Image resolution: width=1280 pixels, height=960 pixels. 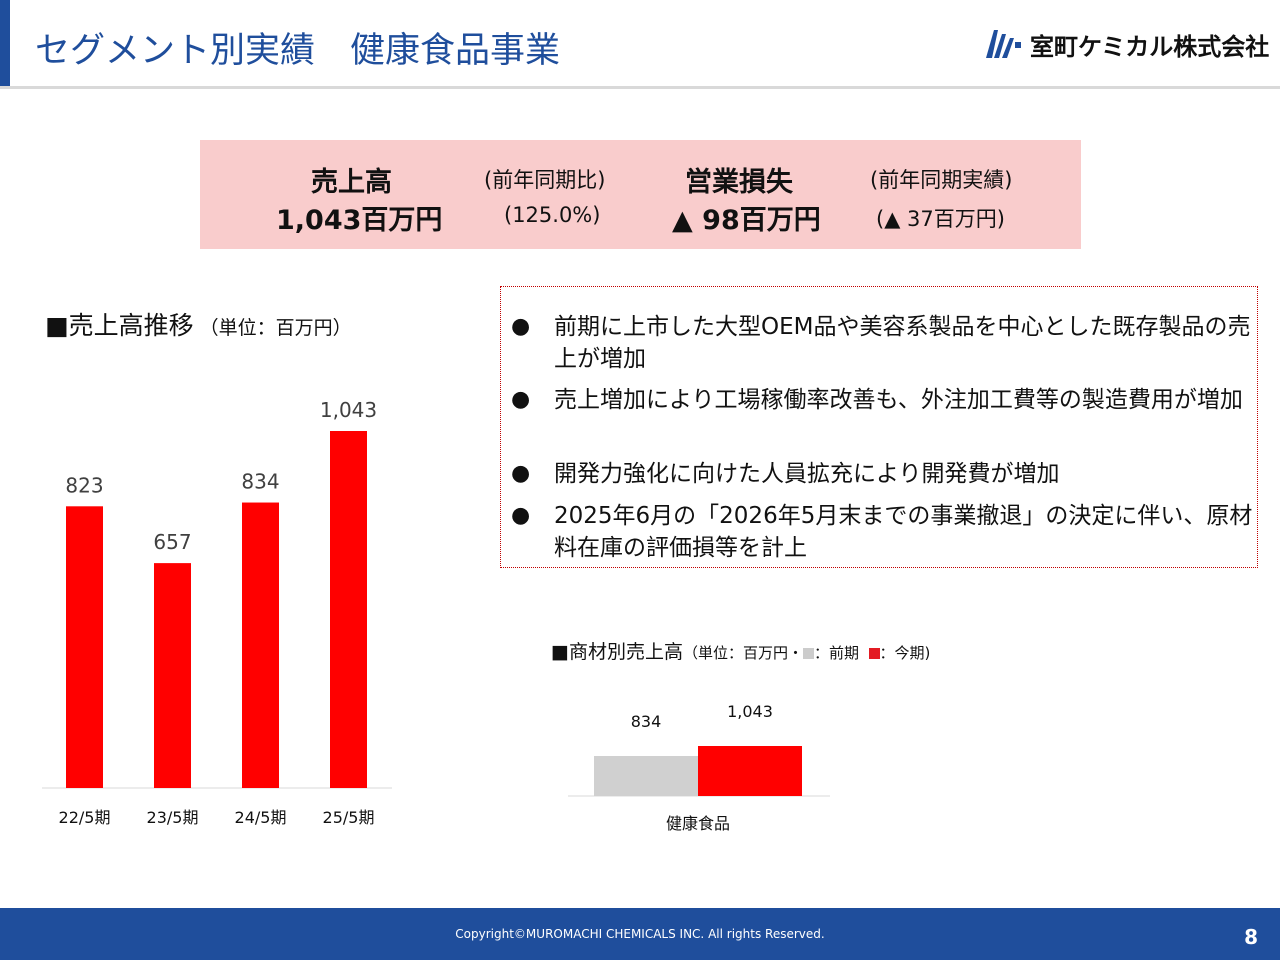 I want to click on company-logo: 室町ケミカル株式会社, so click(x=1126, y=44).